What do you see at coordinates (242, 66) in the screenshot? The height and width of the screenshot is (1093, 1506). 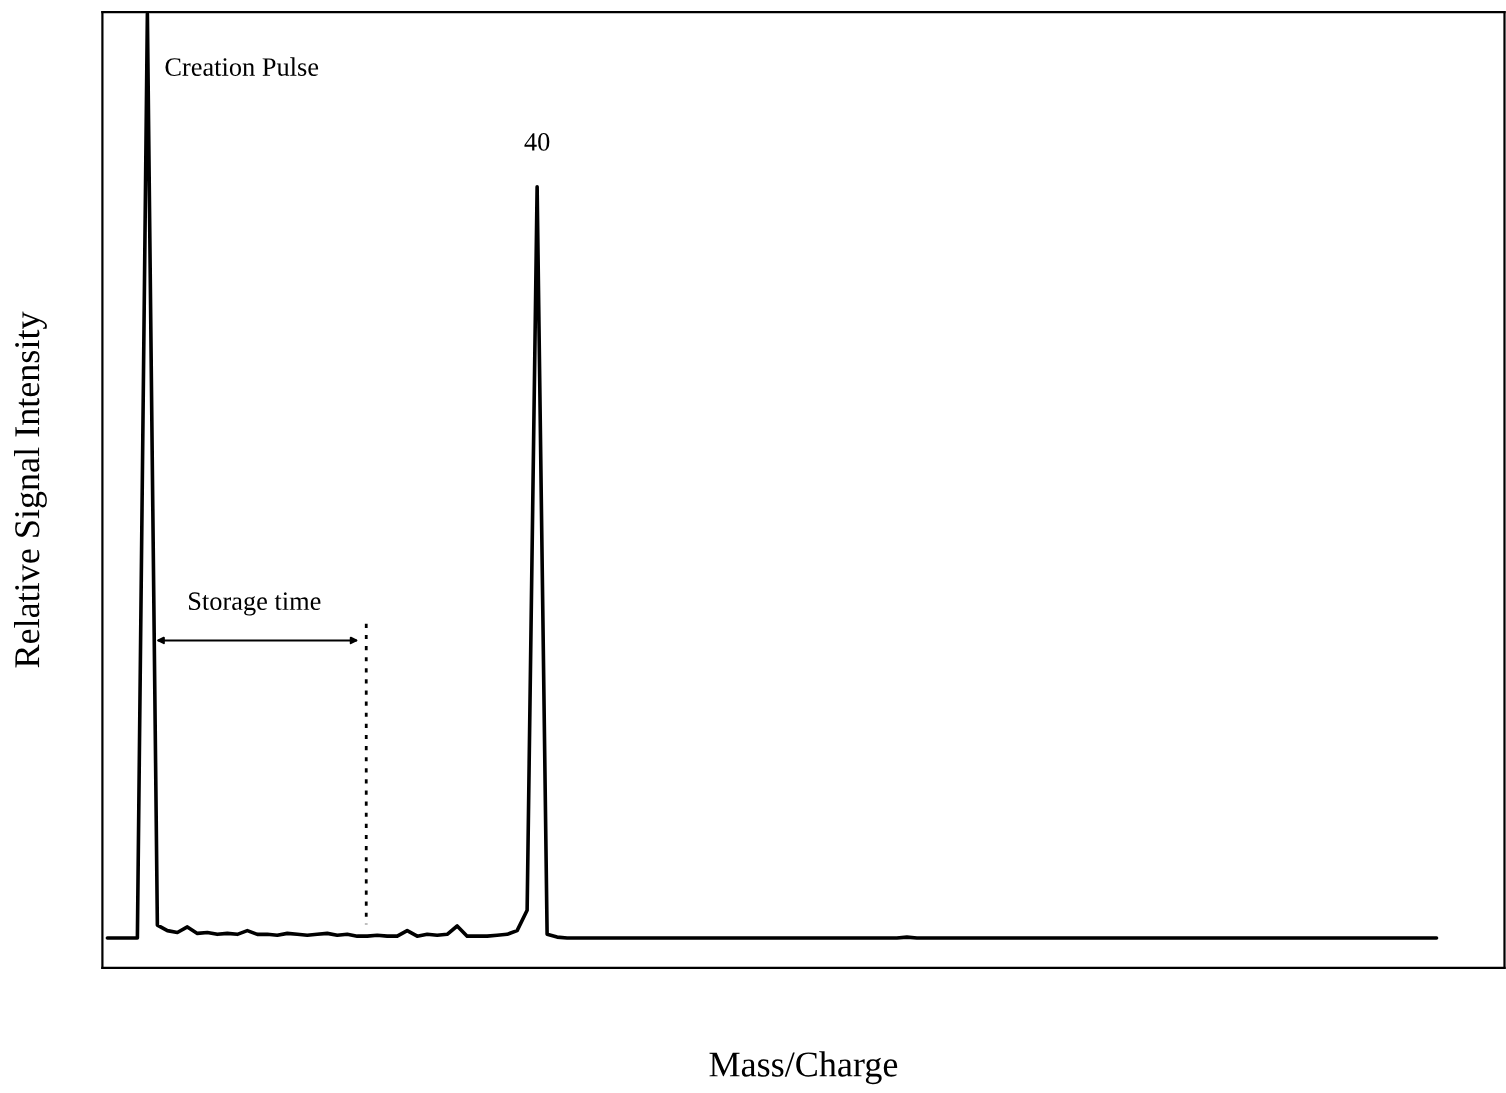 I see `annotation: Creation Pulse` at bounding box center [242, 66].